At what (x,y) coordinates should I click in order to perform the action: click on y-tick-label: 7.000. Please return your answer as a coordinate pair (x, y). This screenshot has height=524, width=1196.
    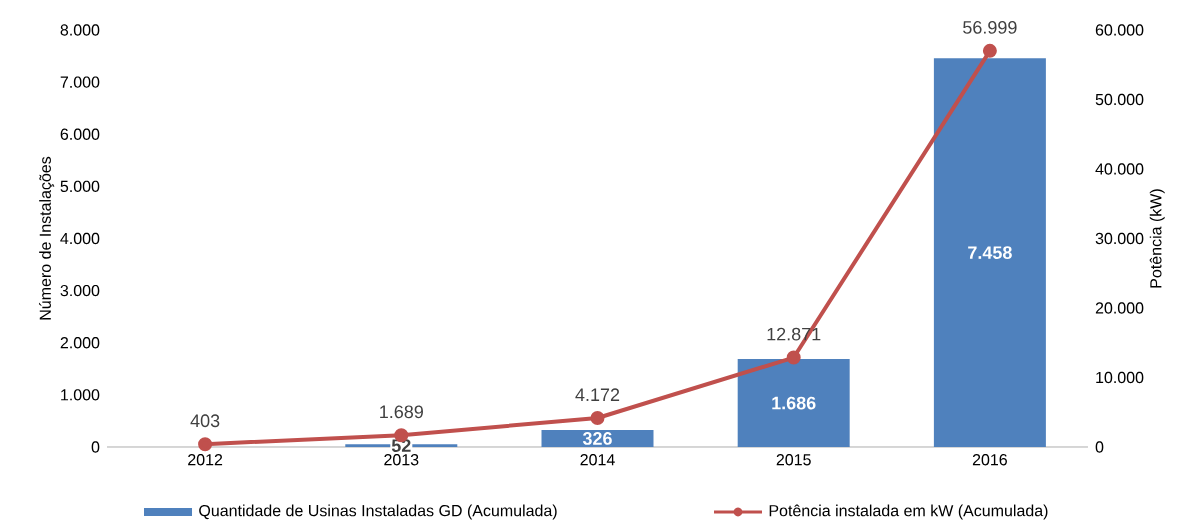
    Looking at the image, I should click on (80, 82).